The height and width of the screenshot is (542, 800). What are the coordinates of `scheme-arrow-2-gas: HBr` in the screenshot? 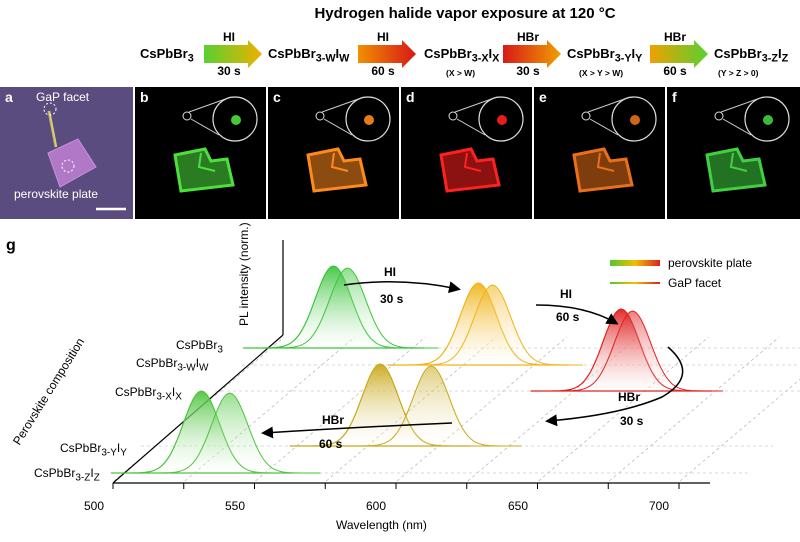 It's located at (527, 37).